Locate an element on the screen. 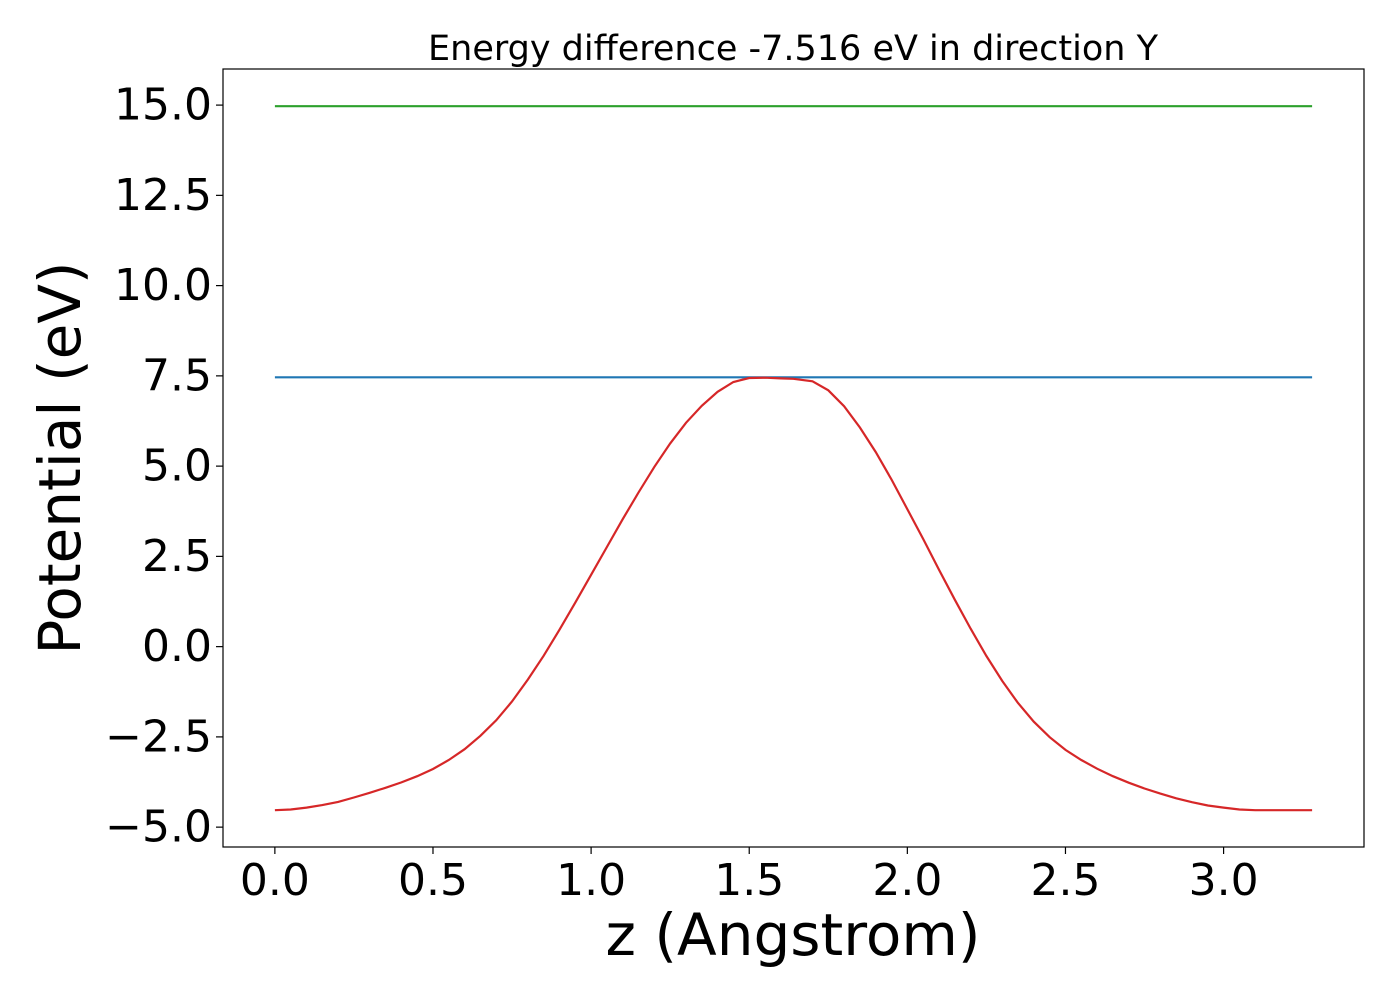 Image resolution: width=1400 pixels, height=1005 pixels. y-axis-label: Potential (eV) is located at coordinates (60, 457).